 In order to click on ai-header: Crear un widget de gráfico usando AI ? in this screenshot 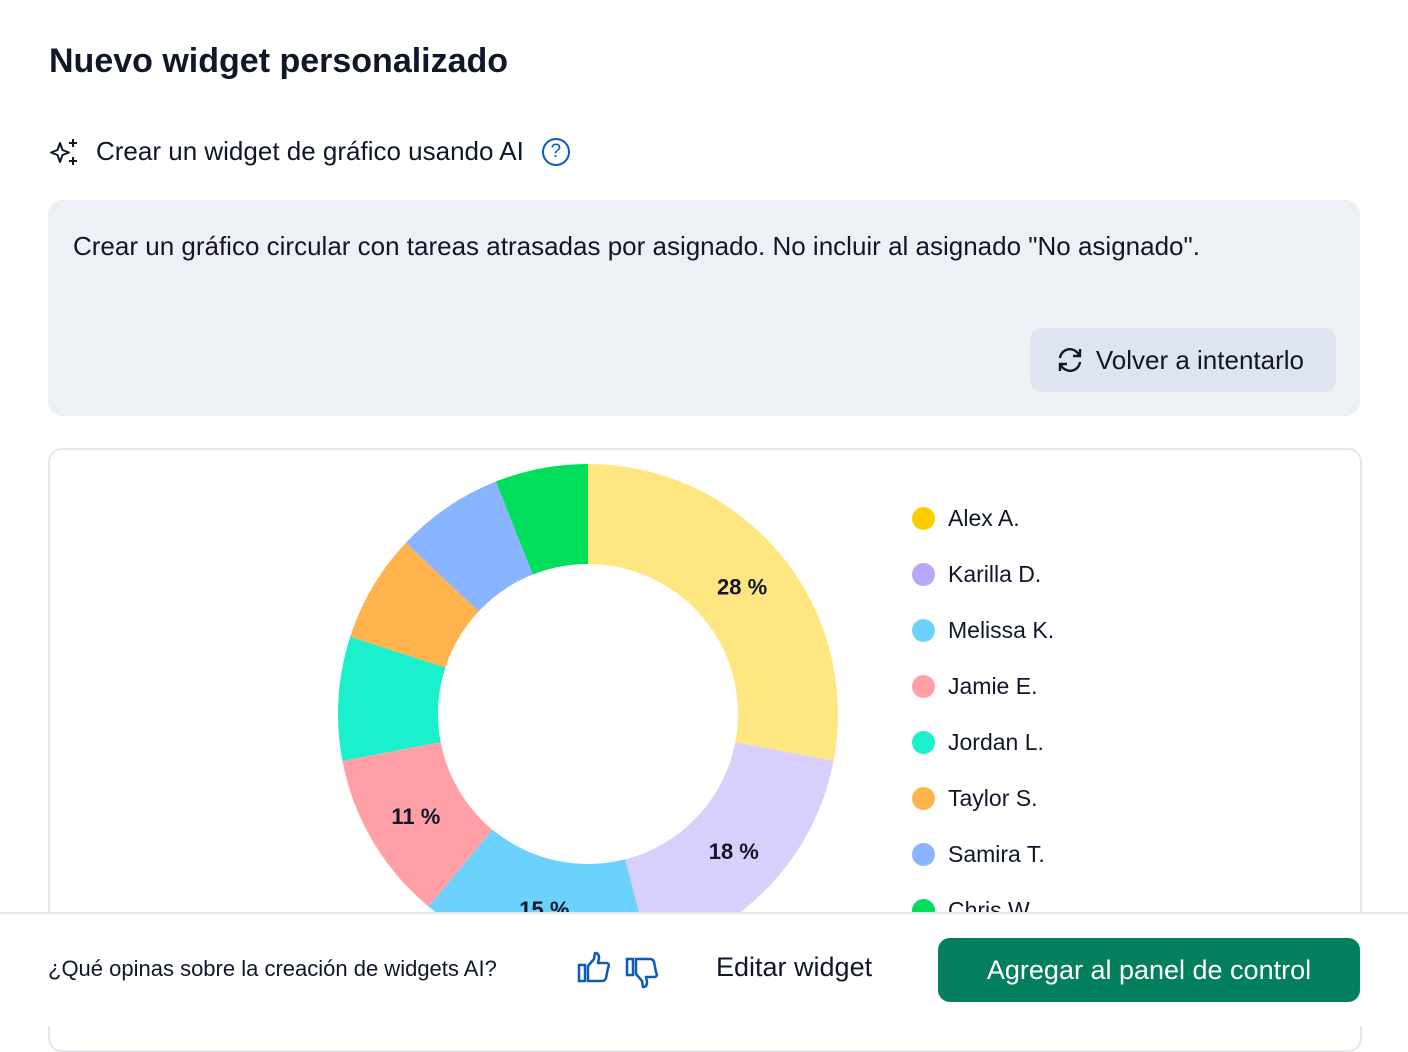, I will do `click(309, 151)`.